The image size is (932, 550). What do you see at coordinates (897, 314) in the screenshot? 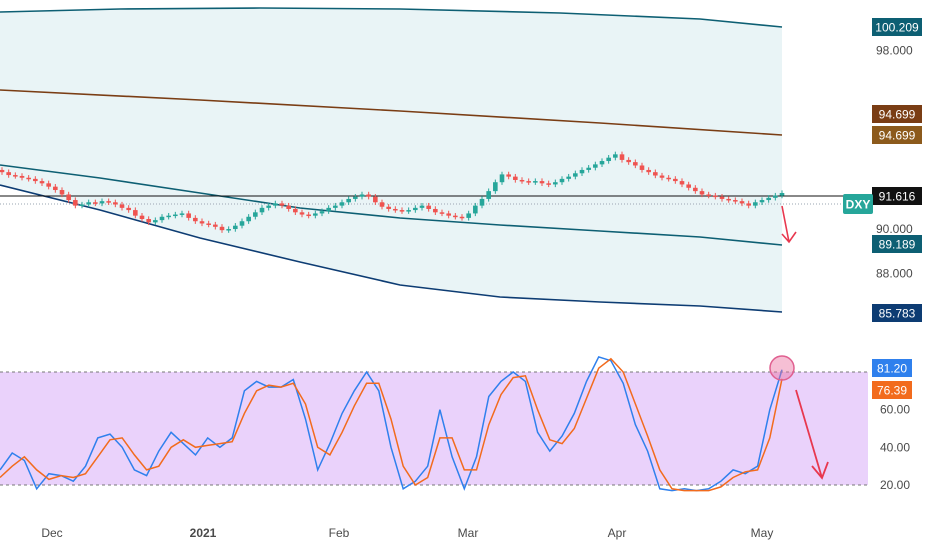
I see `price-tag-label: 85.783` at bounding box center [897, 314].